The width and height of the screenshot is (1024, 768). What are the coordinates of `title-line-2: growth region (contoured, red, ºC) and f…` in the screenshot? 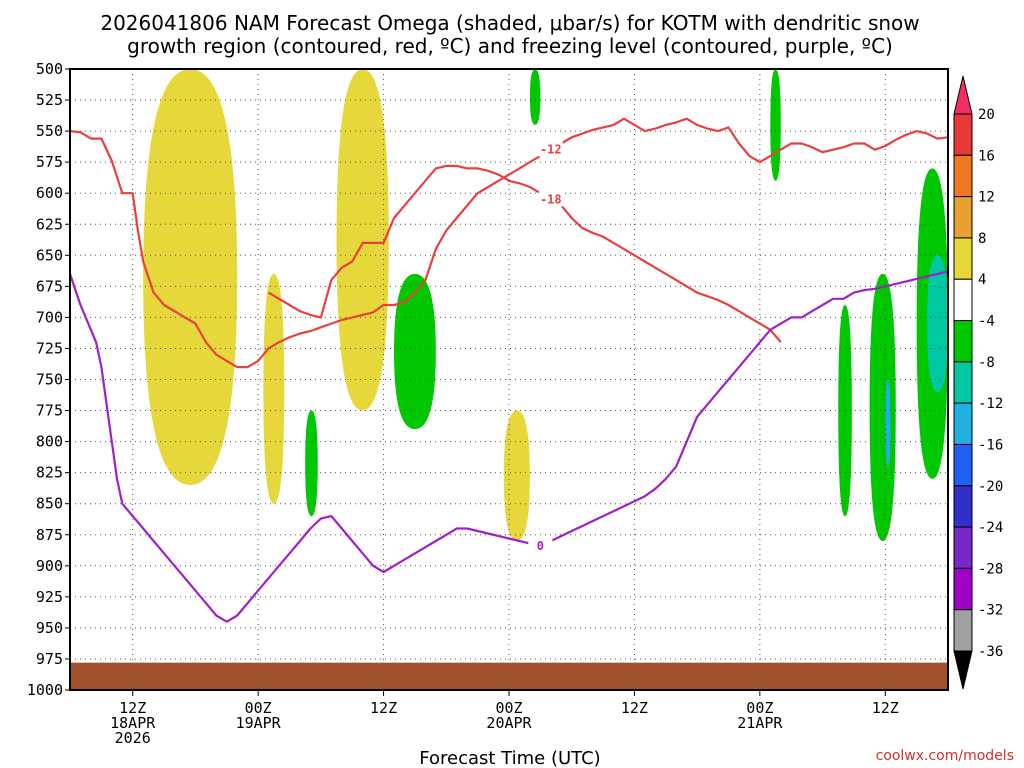 It's located at (510, 46).